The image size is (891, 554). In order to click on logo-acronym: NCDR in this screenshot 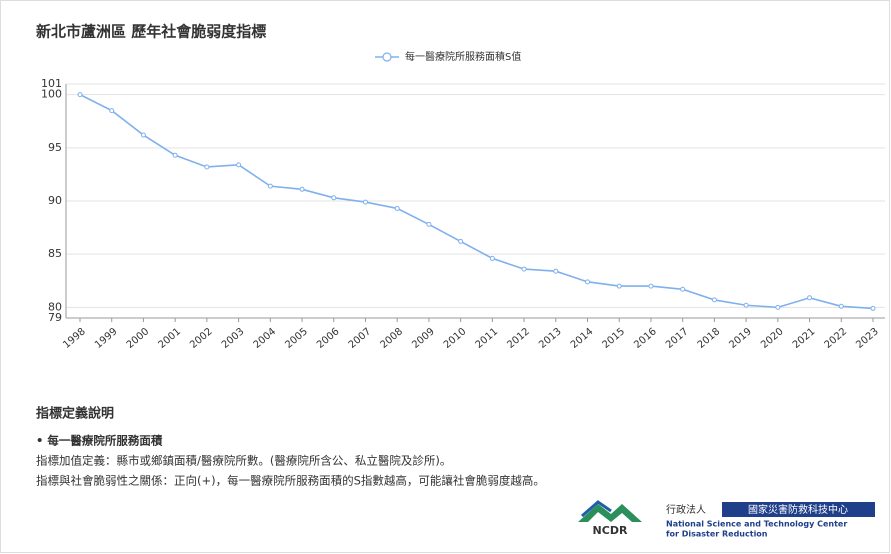, I will do `click(610, 530)`.